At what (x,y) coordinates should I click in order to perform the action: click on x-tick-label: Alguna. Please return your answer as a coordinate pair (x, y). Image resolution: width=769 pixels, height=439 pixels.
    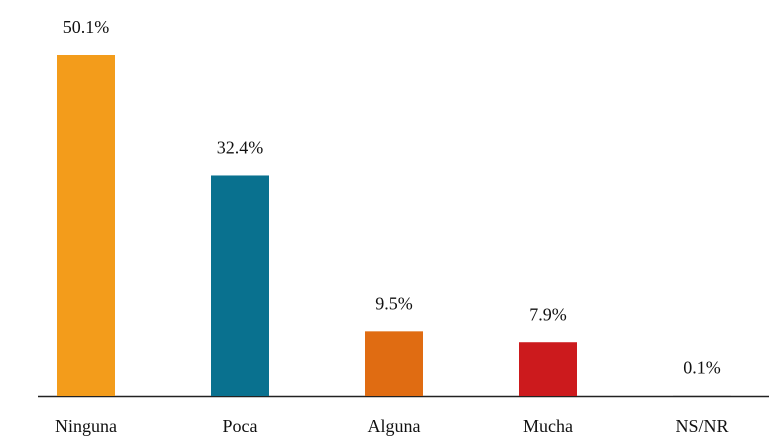
    Looking at the image, I should click on (394, 426).